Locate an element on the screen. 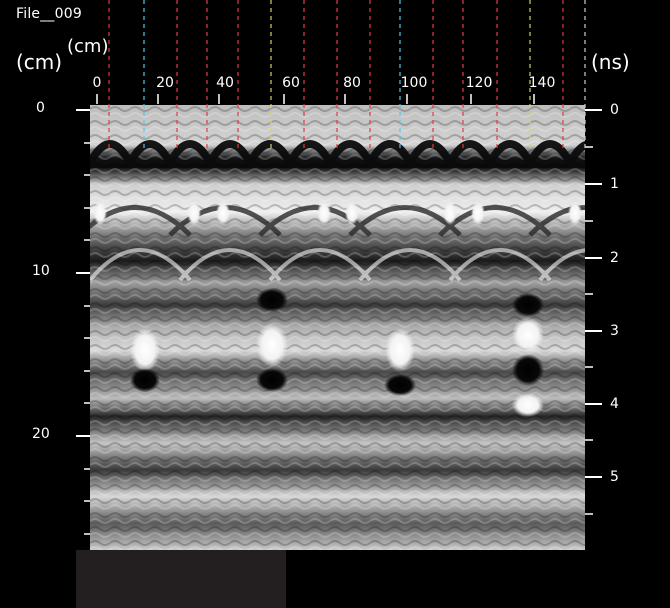 This screenshot has width=670, height=608. file-title: File__009 is located at coordinates (49, 14).